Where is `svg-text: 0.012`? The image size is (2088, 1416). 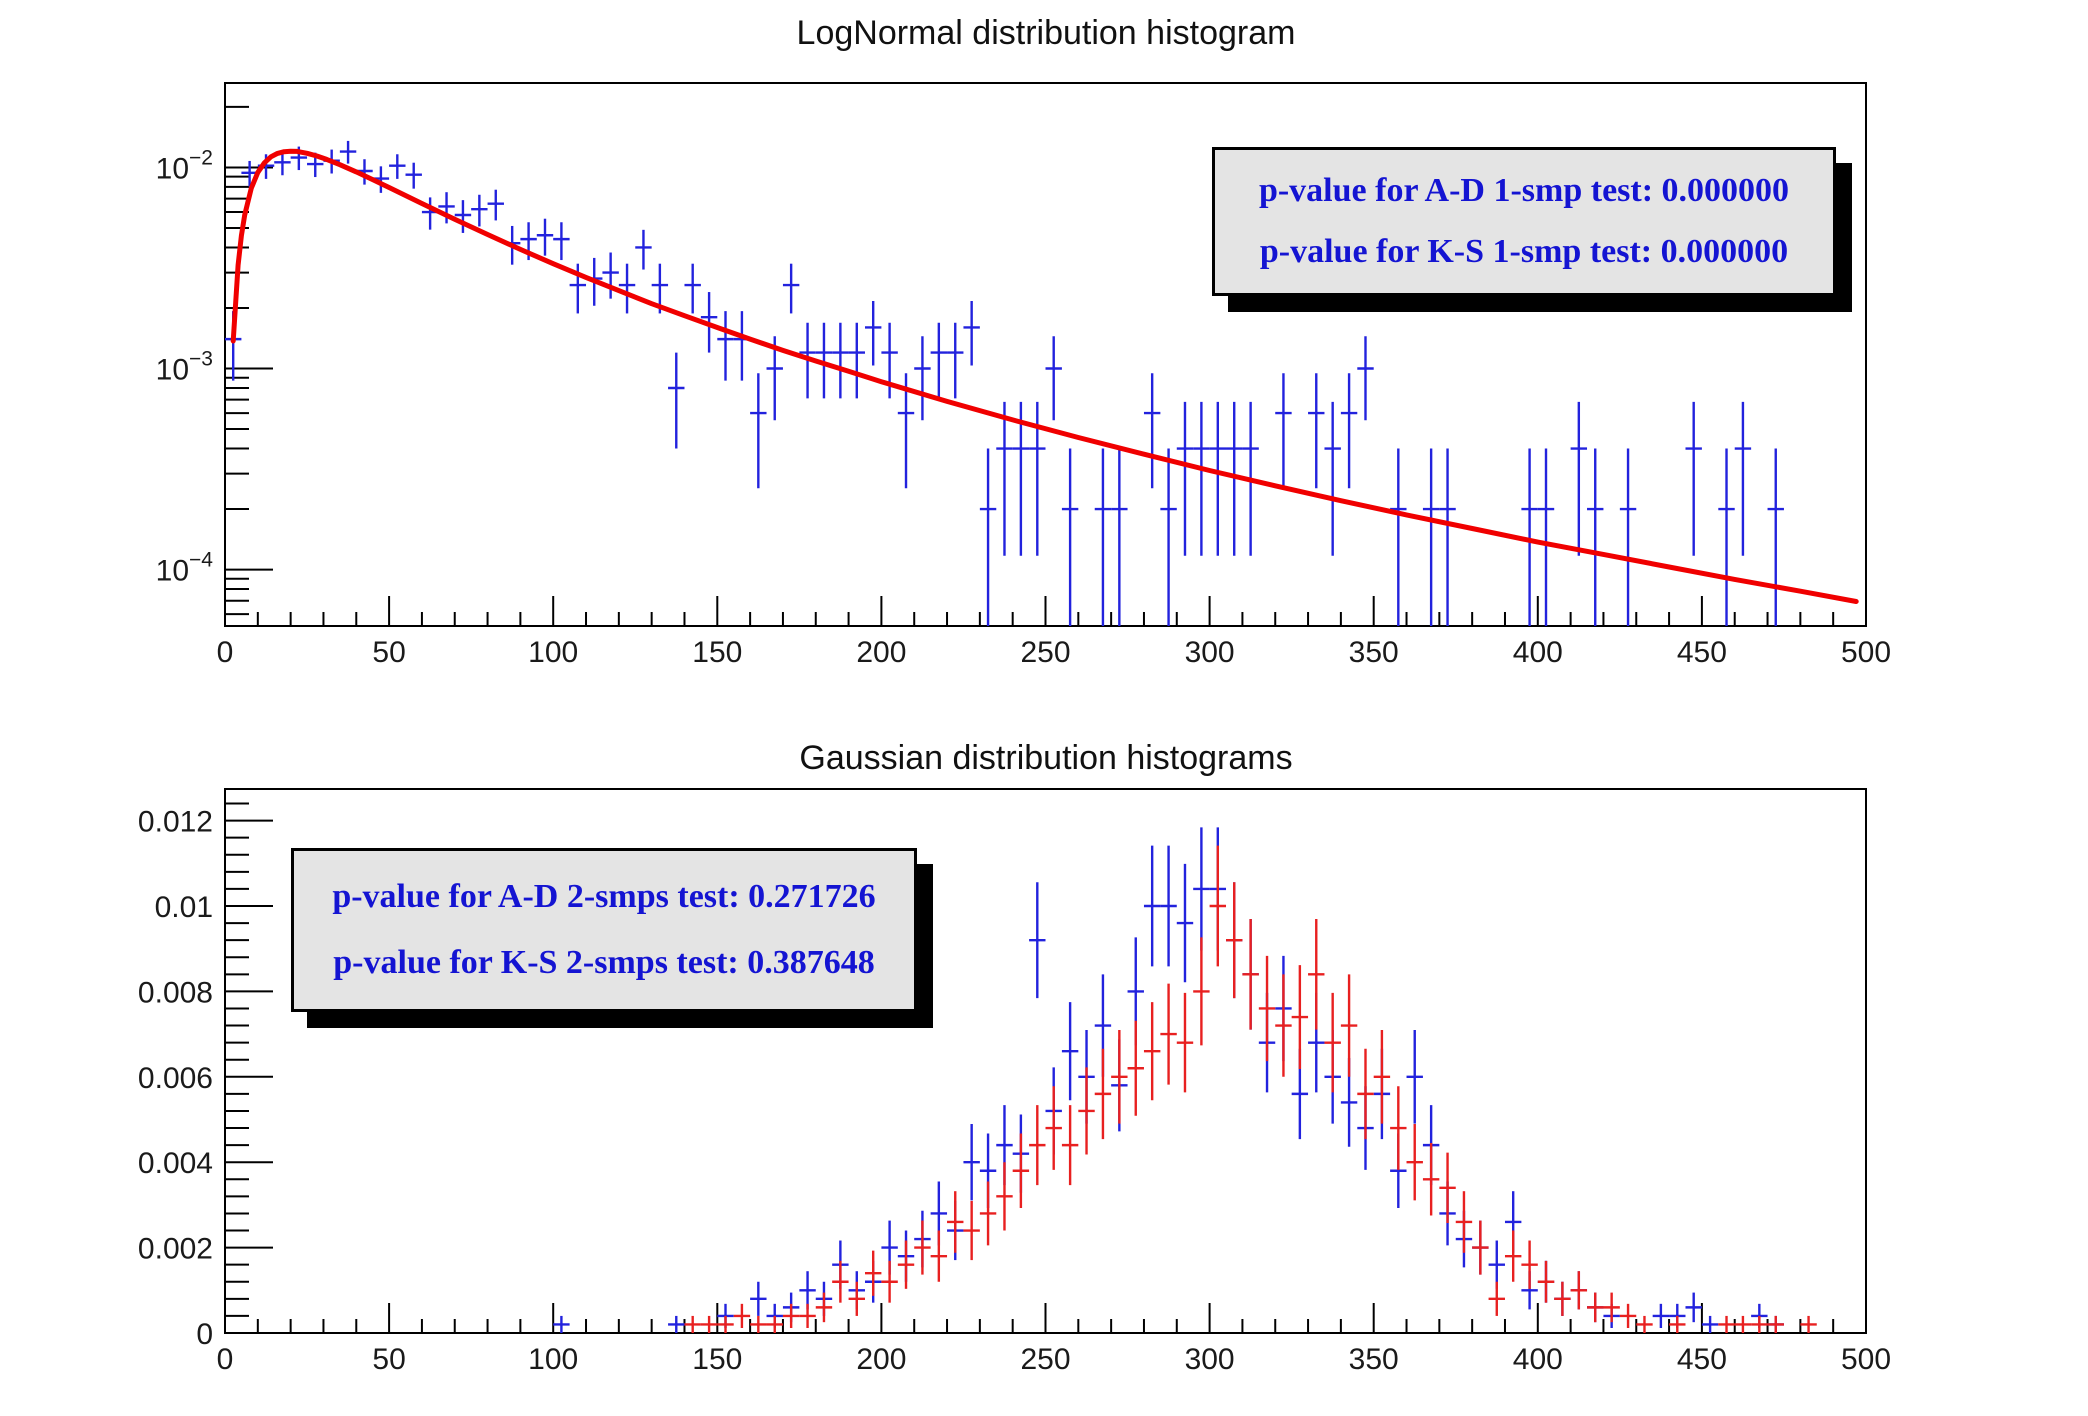
svg-text: 0.012 is located at coordinates (175, 822).